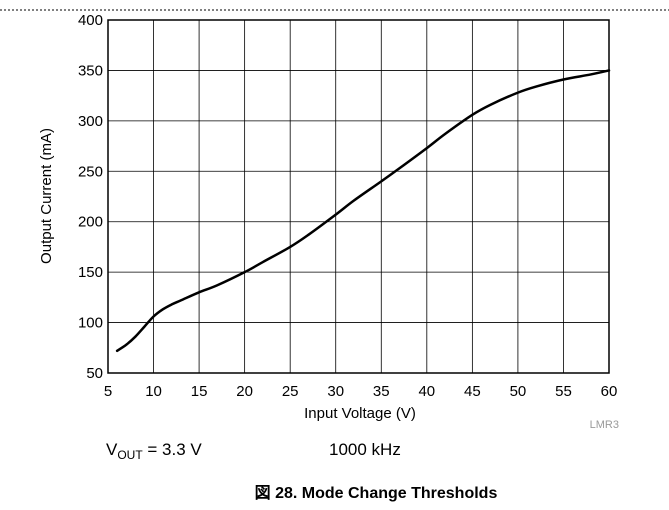  I want to click on x-tick-label: 20, so click(244, 391).